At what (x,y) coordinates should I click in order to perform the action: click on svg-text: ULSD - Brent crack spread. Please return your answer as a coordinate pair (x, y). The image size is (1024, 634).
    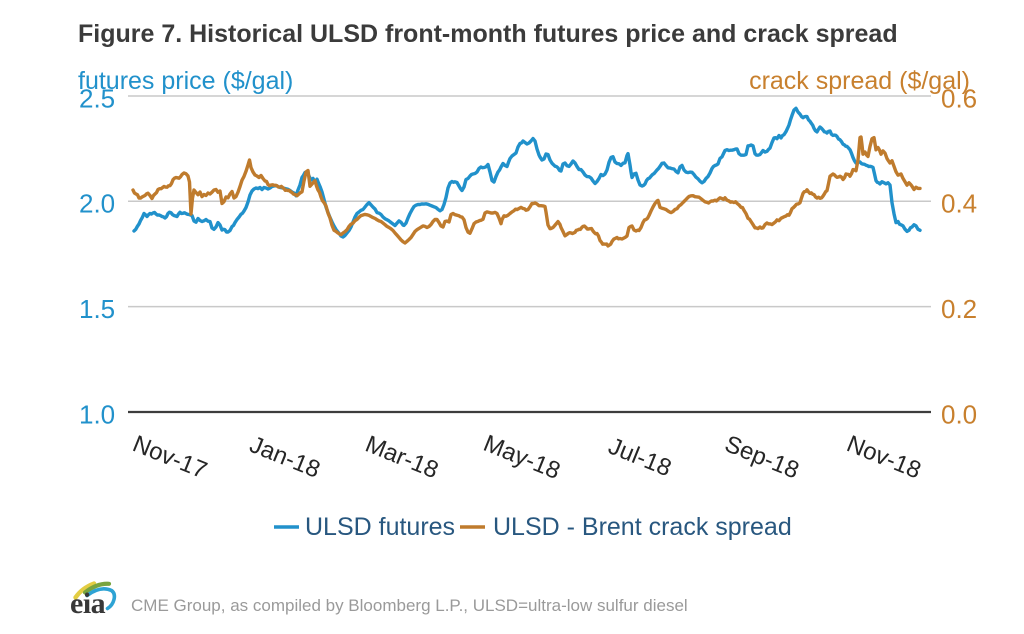
    Looking at the image, I should click on (642, 527).